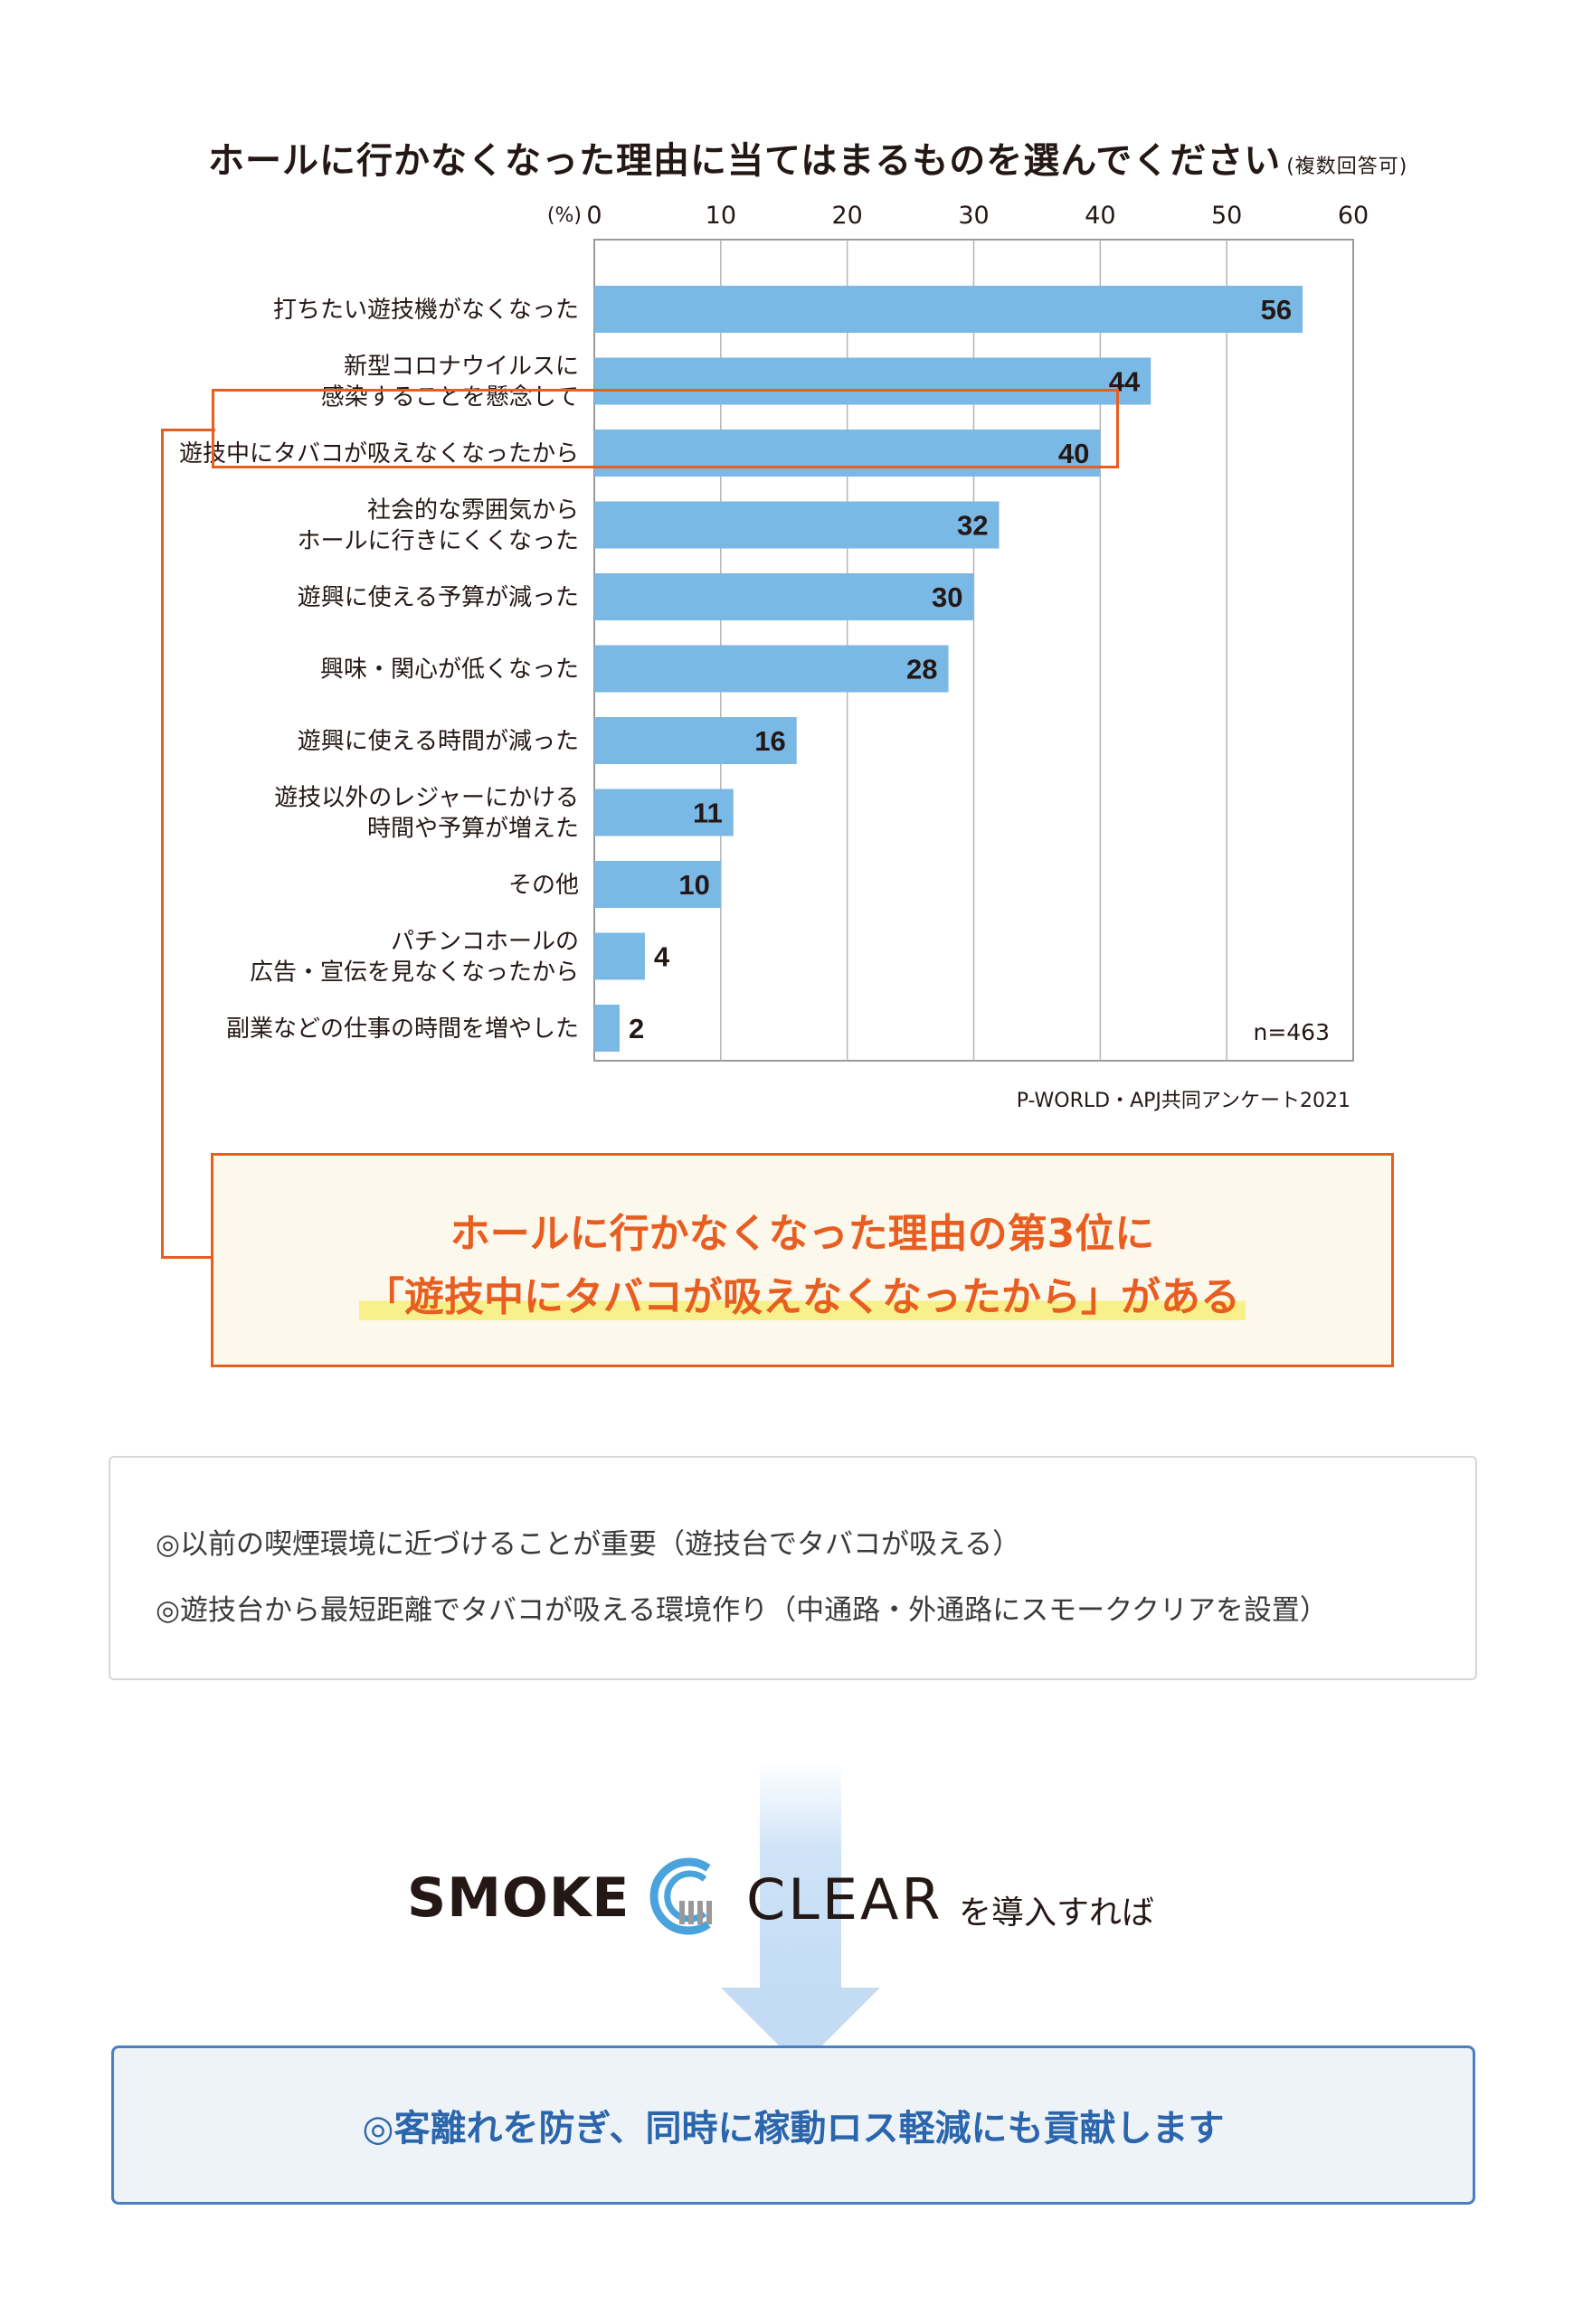  Describe the element at coordinates (973, 216) in the screenshot. I see `x-tick-label: 30` at that location.